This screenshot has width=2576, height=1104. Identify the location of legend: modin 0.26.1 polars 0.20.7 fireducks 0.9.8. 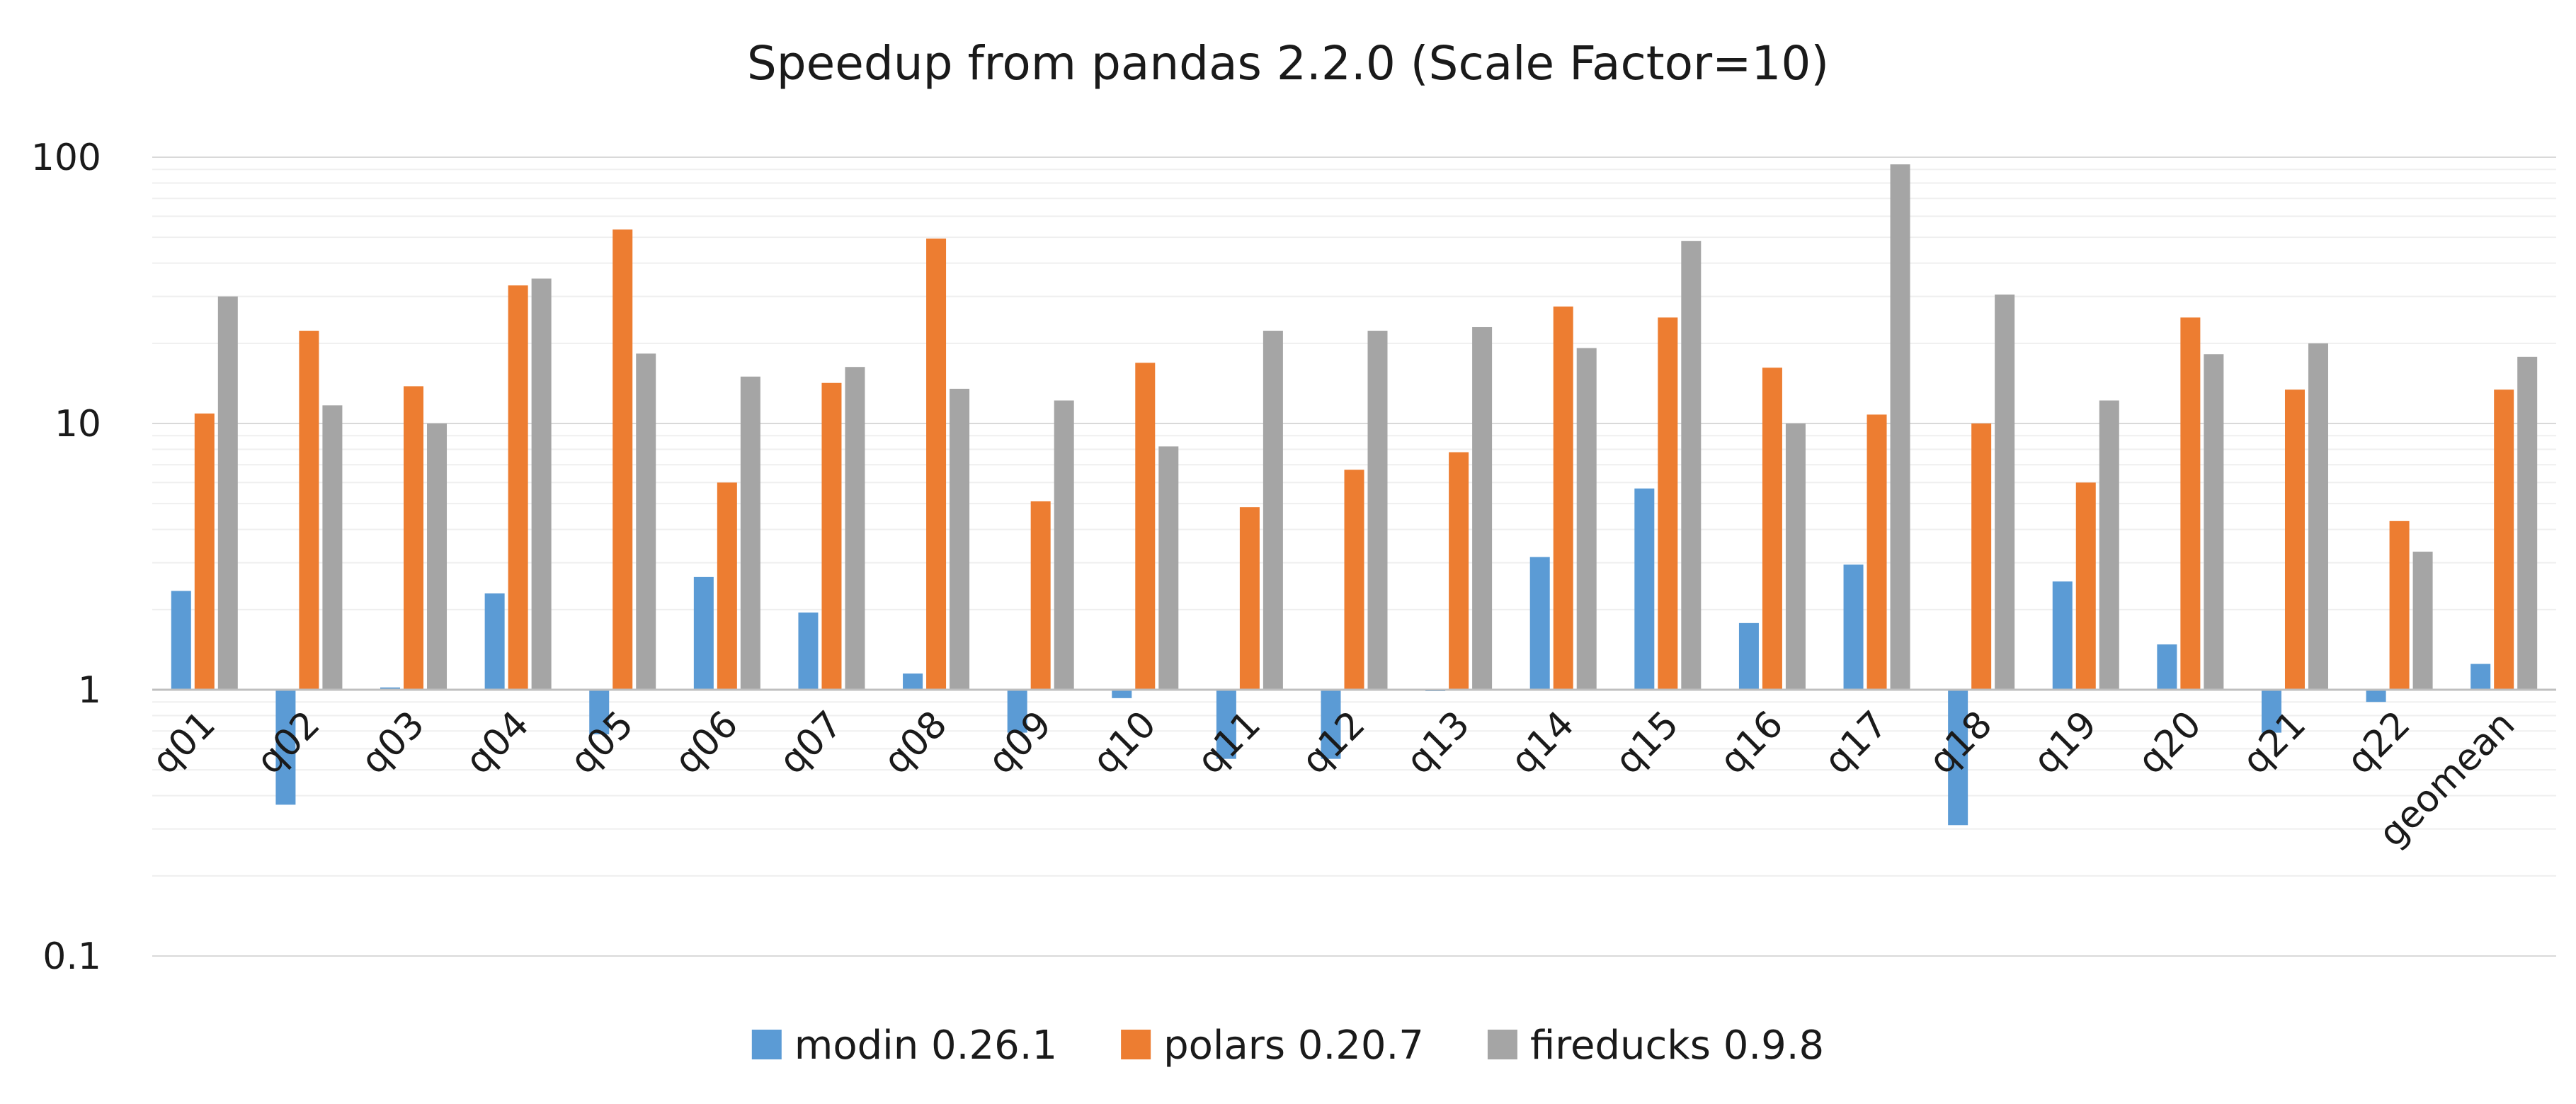
(1287, 1046).